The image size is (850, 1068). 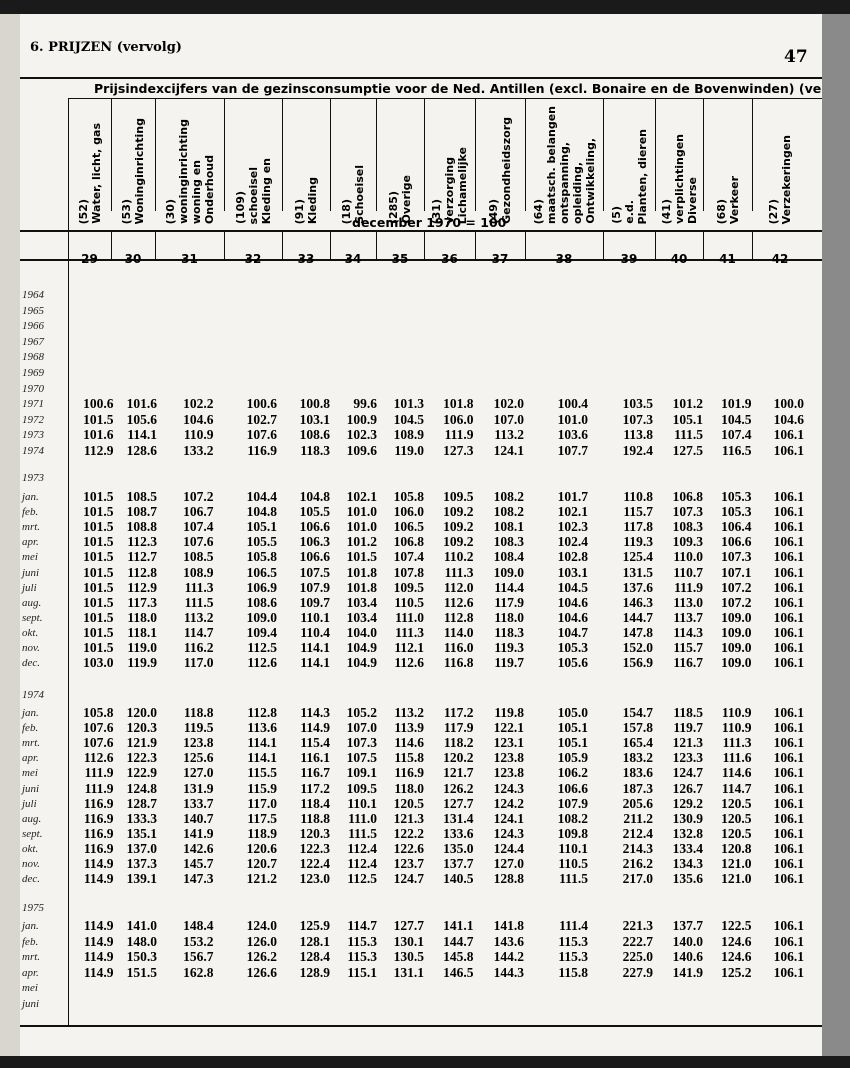 What do you see at coordinates (33, 435) in the screenshot?
I see `row-label: 1973` at bounding box center [33, 435].